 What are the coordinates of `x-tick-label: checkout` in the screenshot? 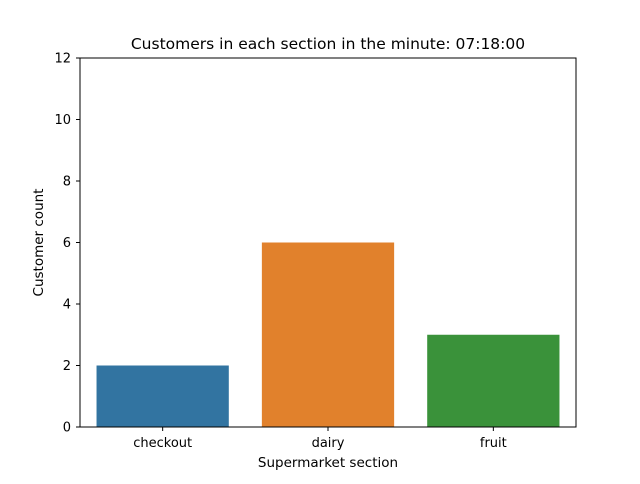 It's located at (162, 443).